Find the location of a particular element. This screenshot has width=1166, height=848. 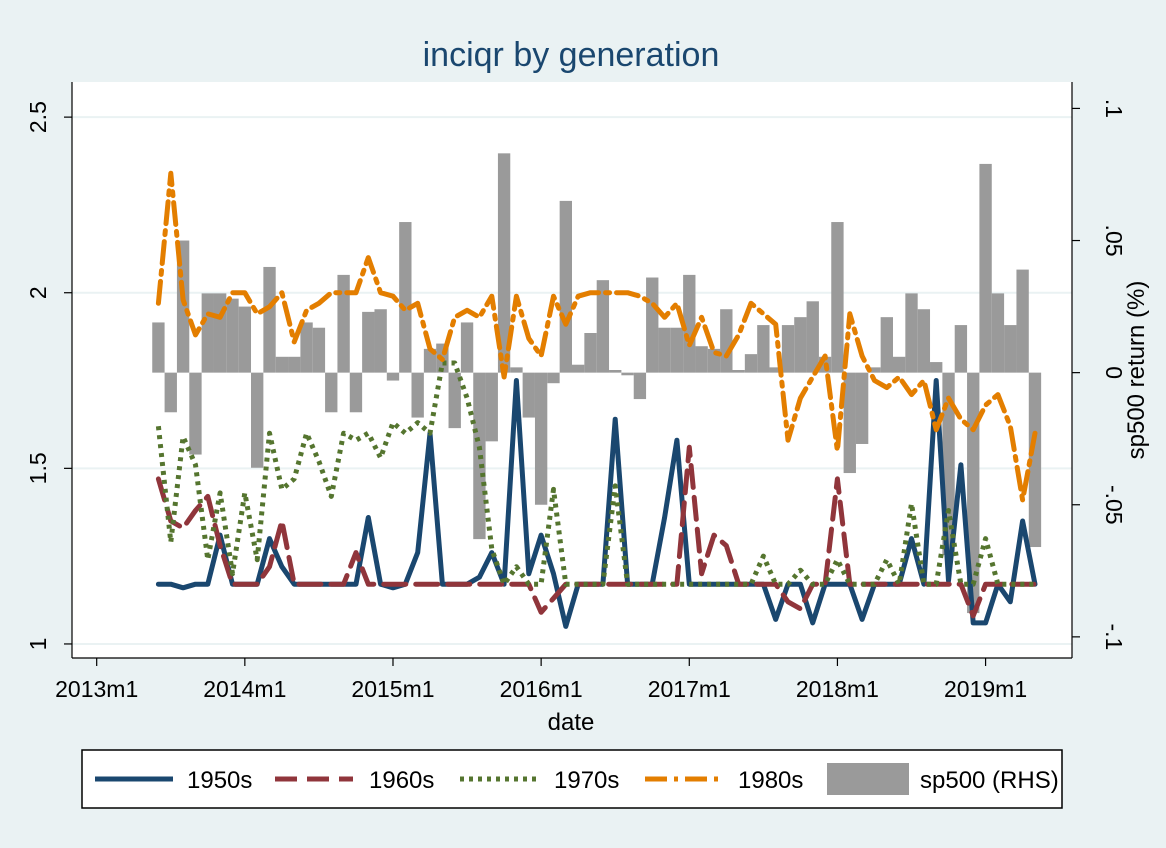

bar-2017m7 is located at coordinates (763, 349).